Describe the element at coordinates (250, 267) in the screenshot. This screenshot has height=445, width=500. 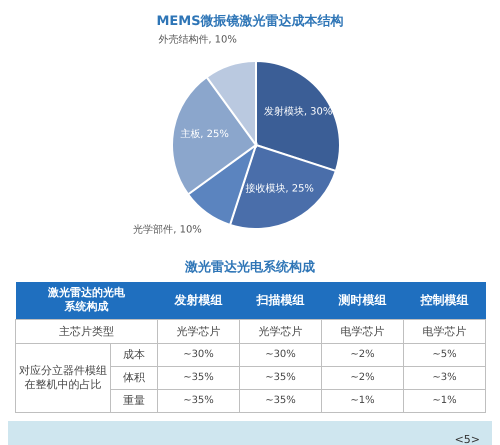
I see `text: 激光雷达光电系统构成` at that location.